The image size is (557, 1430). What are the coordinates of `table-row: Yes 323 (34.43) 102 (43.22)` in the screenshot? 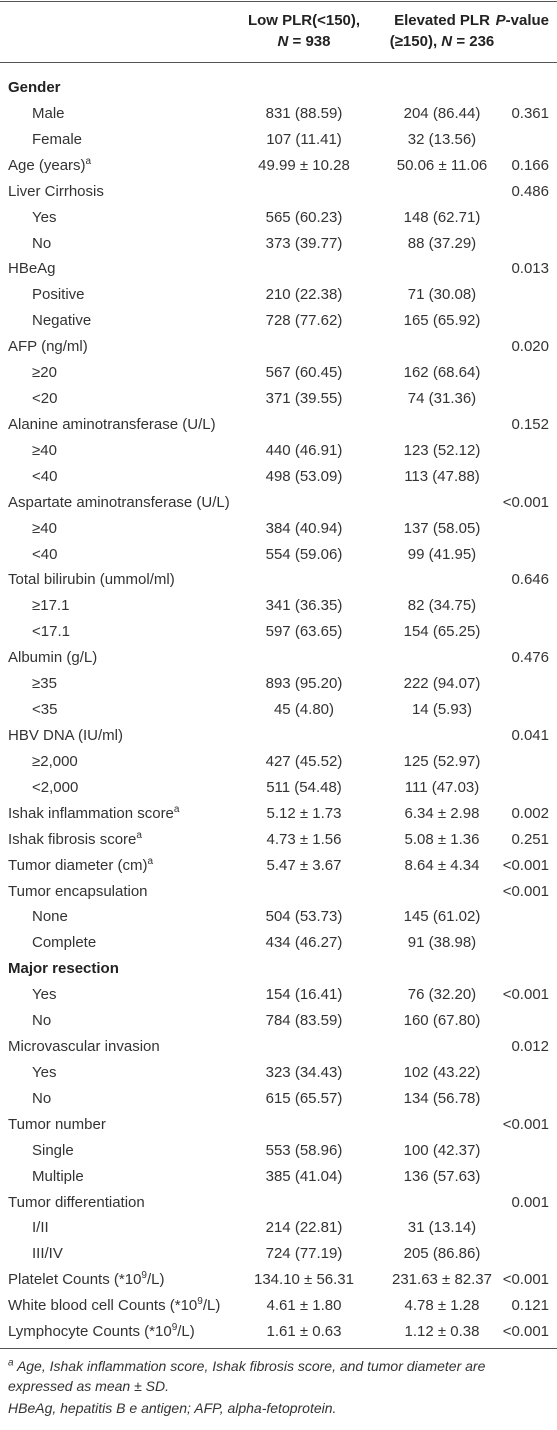 It's located at (278, 1073).